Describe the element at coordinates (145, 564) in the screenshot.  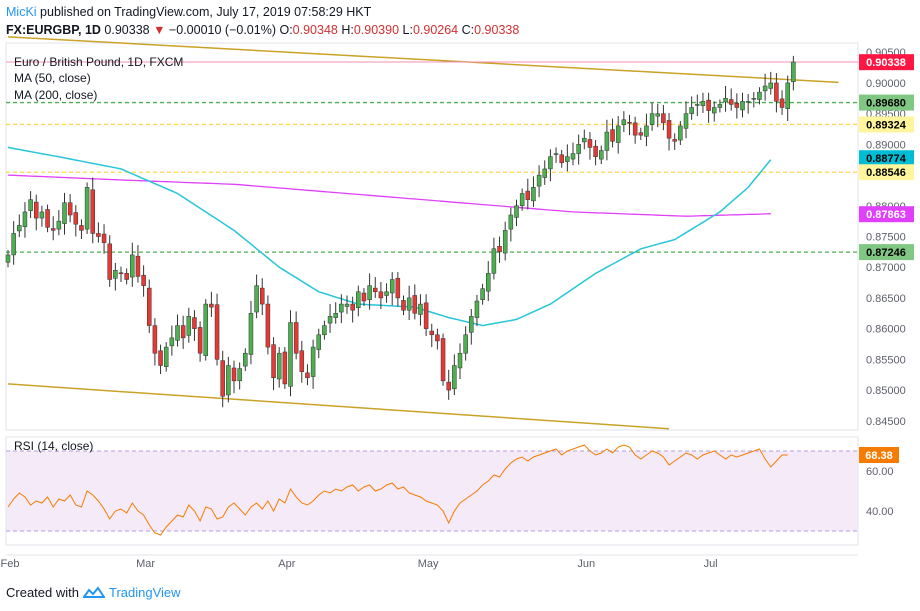
I see `x-tick-label: Mar` at that location.